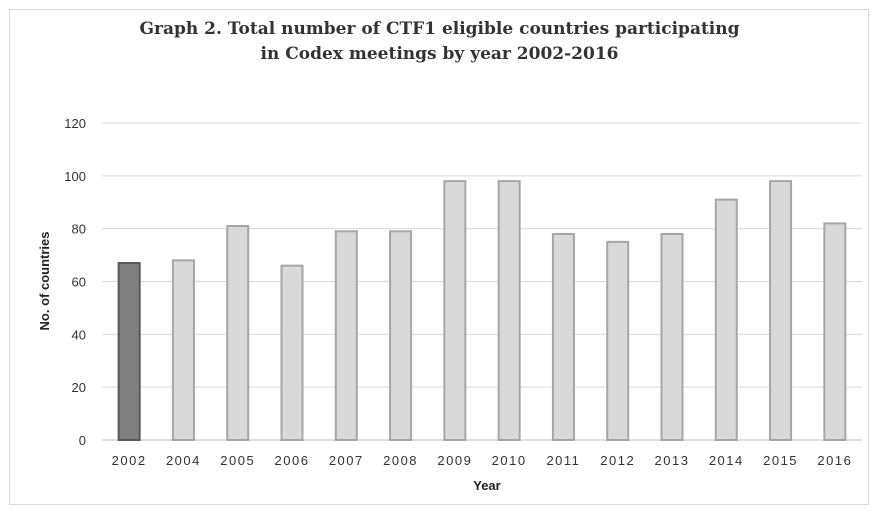  What do you see at coordinates (439, 54) in the screenshot?
I see `chart-title-line-2: in Codex meetings by year 2002-2016` at bounding box center [439, 54].